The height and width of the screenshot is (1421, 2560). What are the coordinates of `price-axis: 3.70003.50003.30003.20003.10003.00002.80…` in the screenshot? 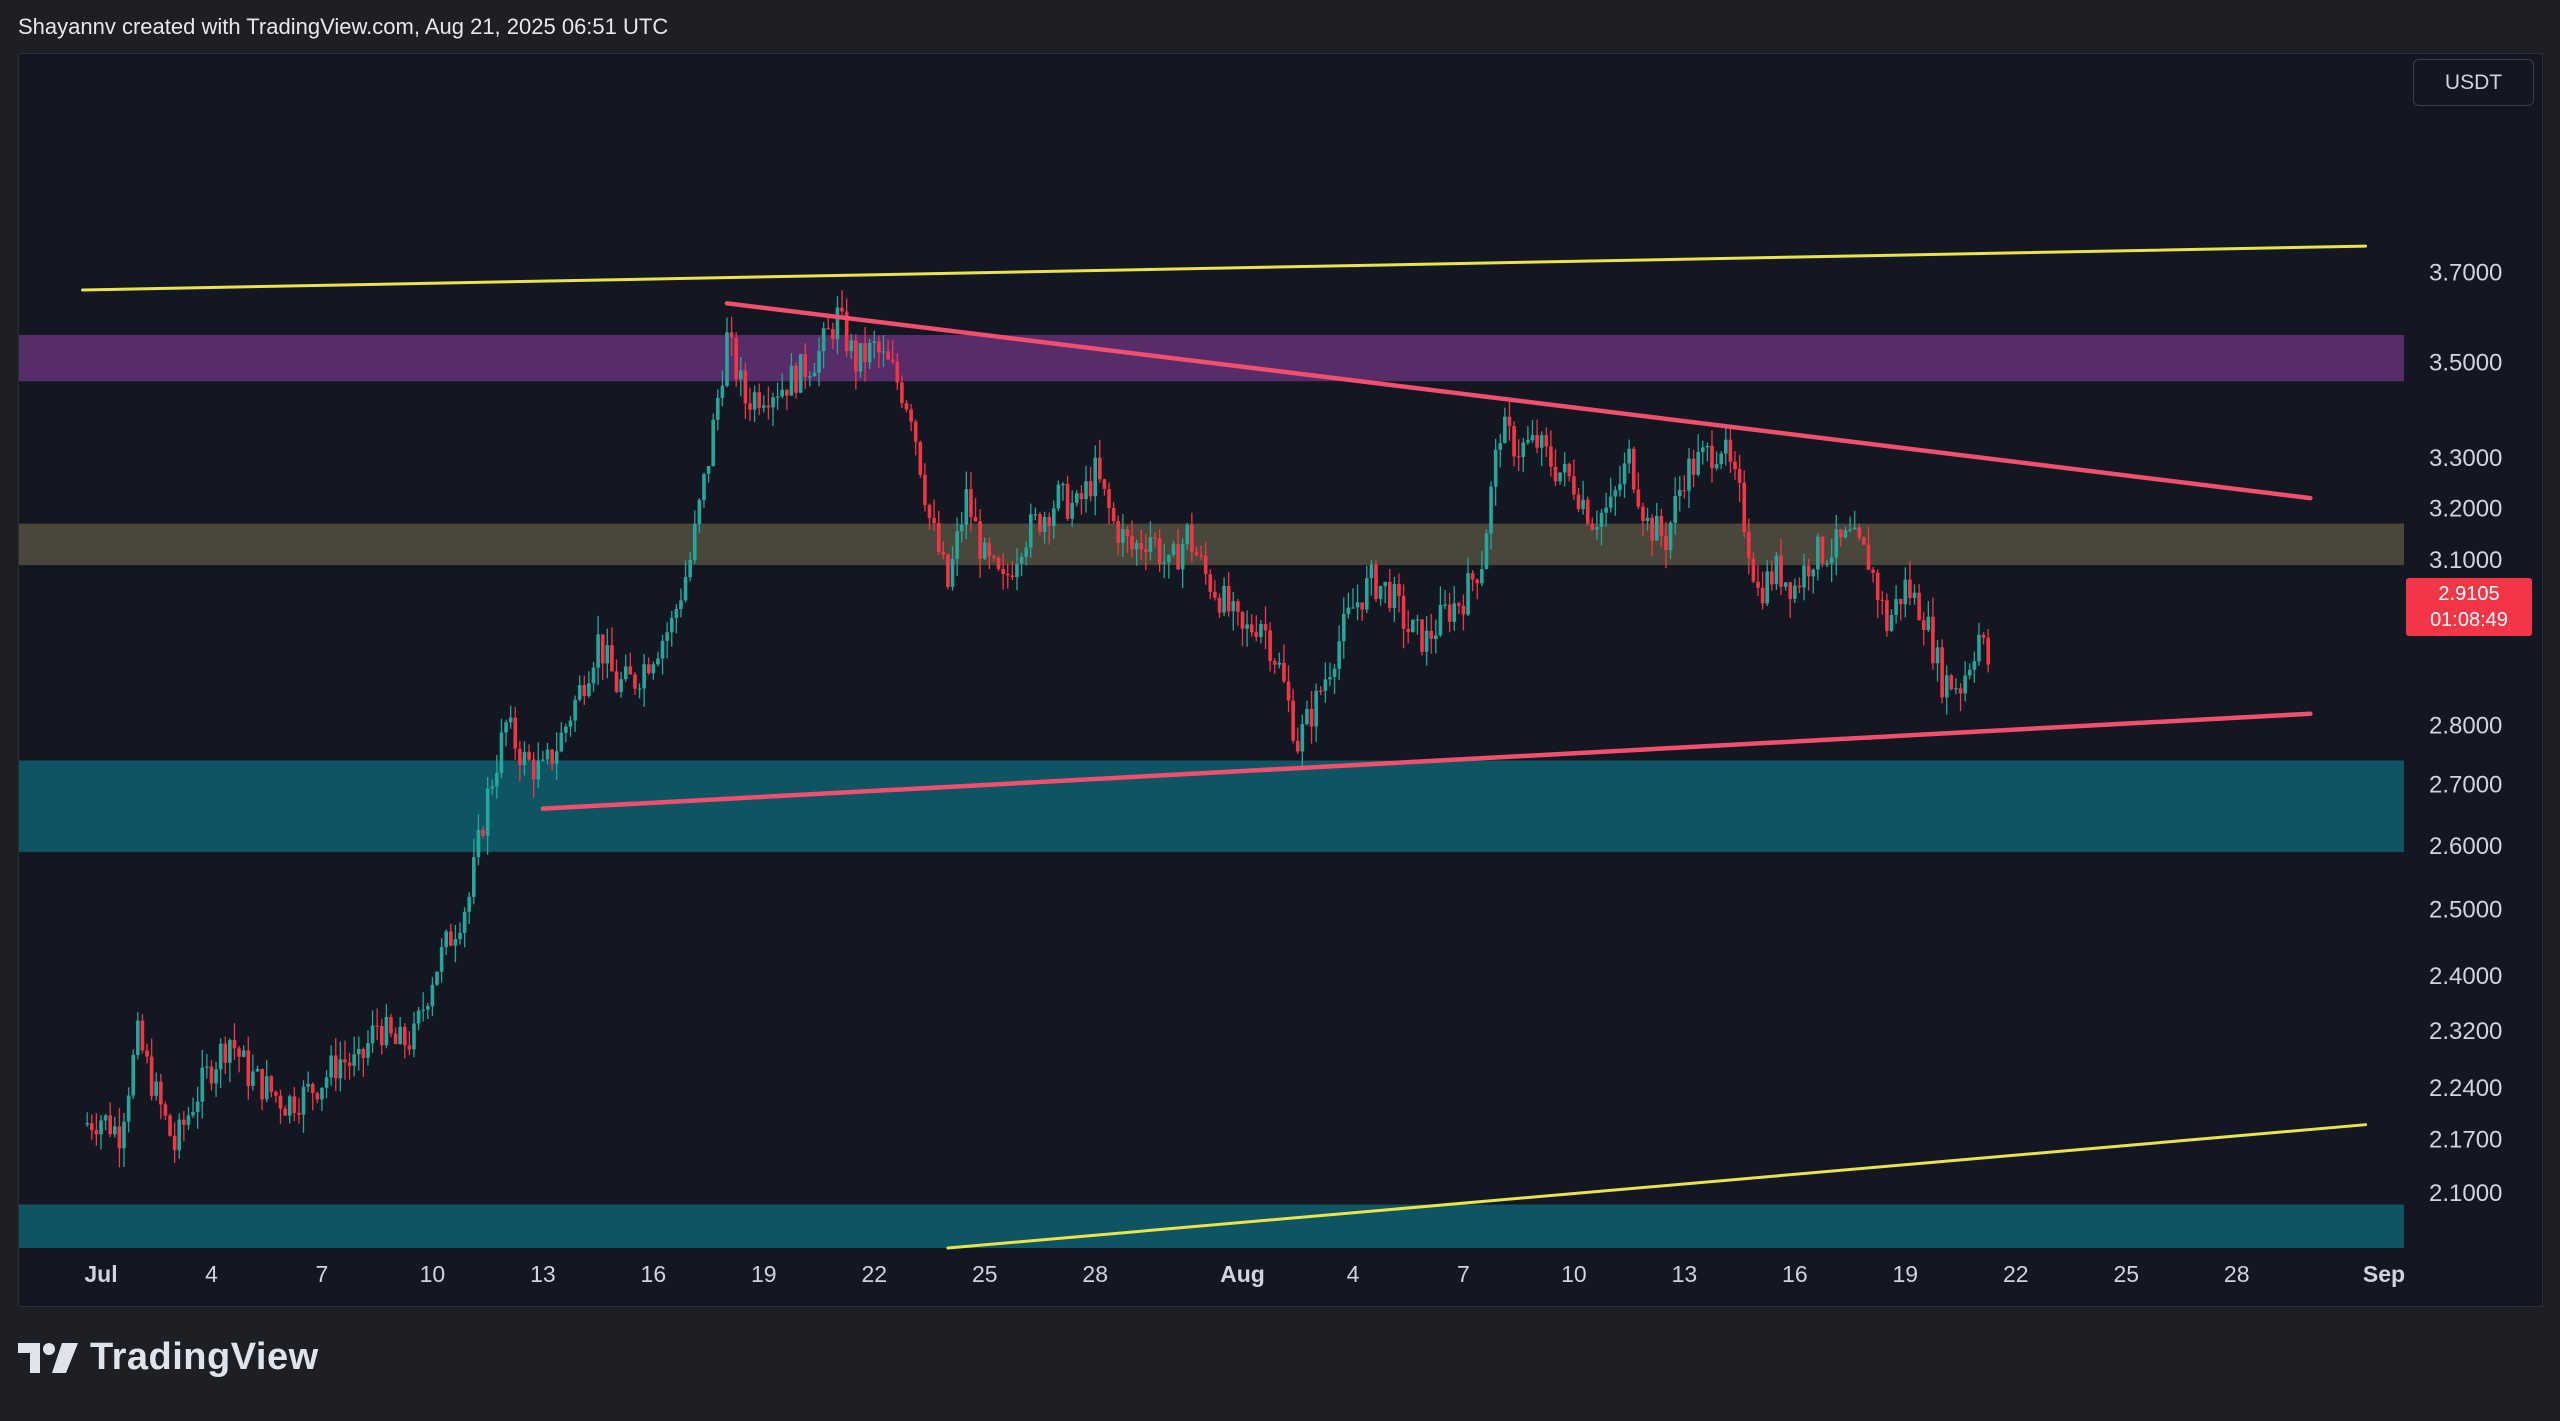 It's located at (2465, 733).